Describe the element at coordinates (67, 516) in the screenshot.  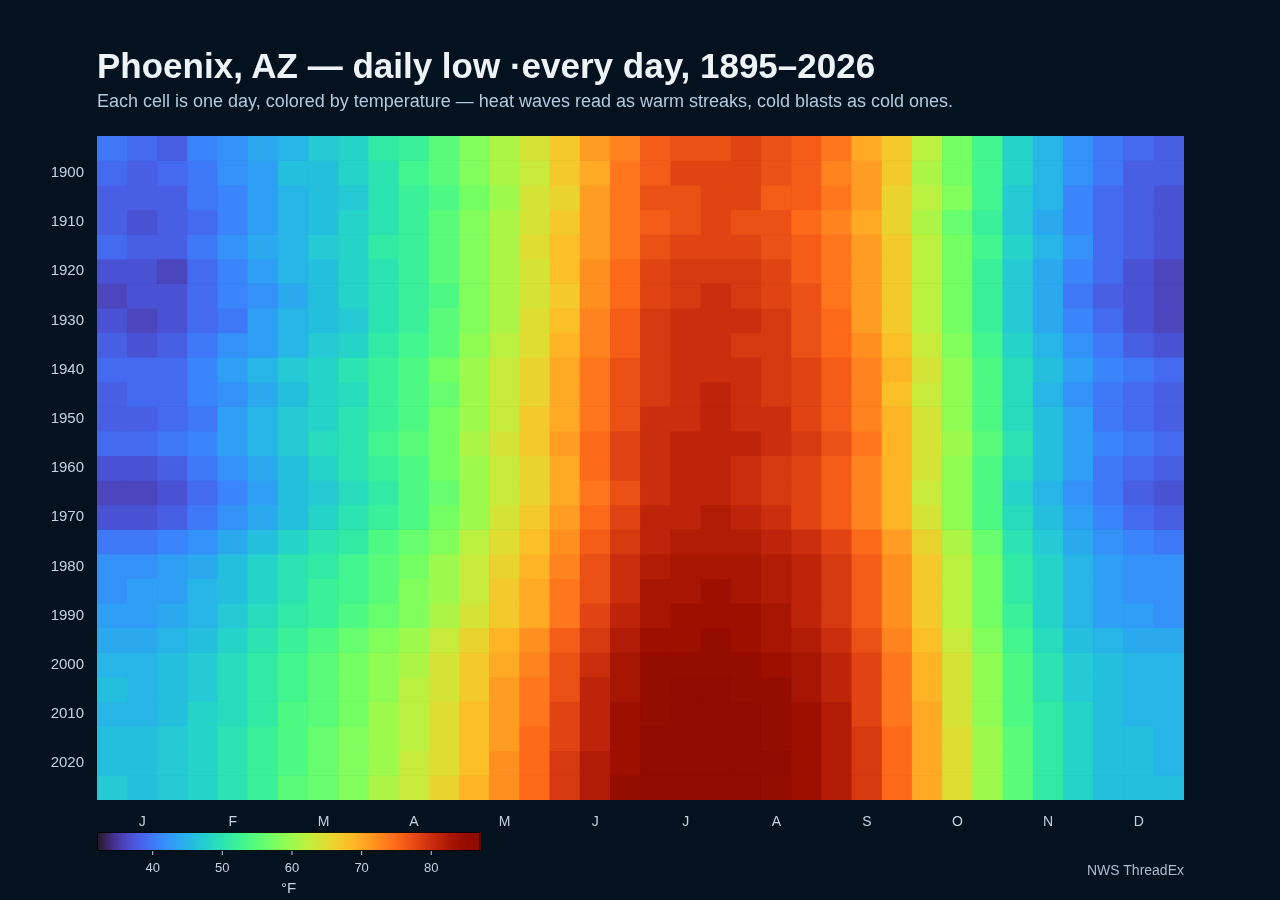
I see `y-tick-label: 1970` at that location.